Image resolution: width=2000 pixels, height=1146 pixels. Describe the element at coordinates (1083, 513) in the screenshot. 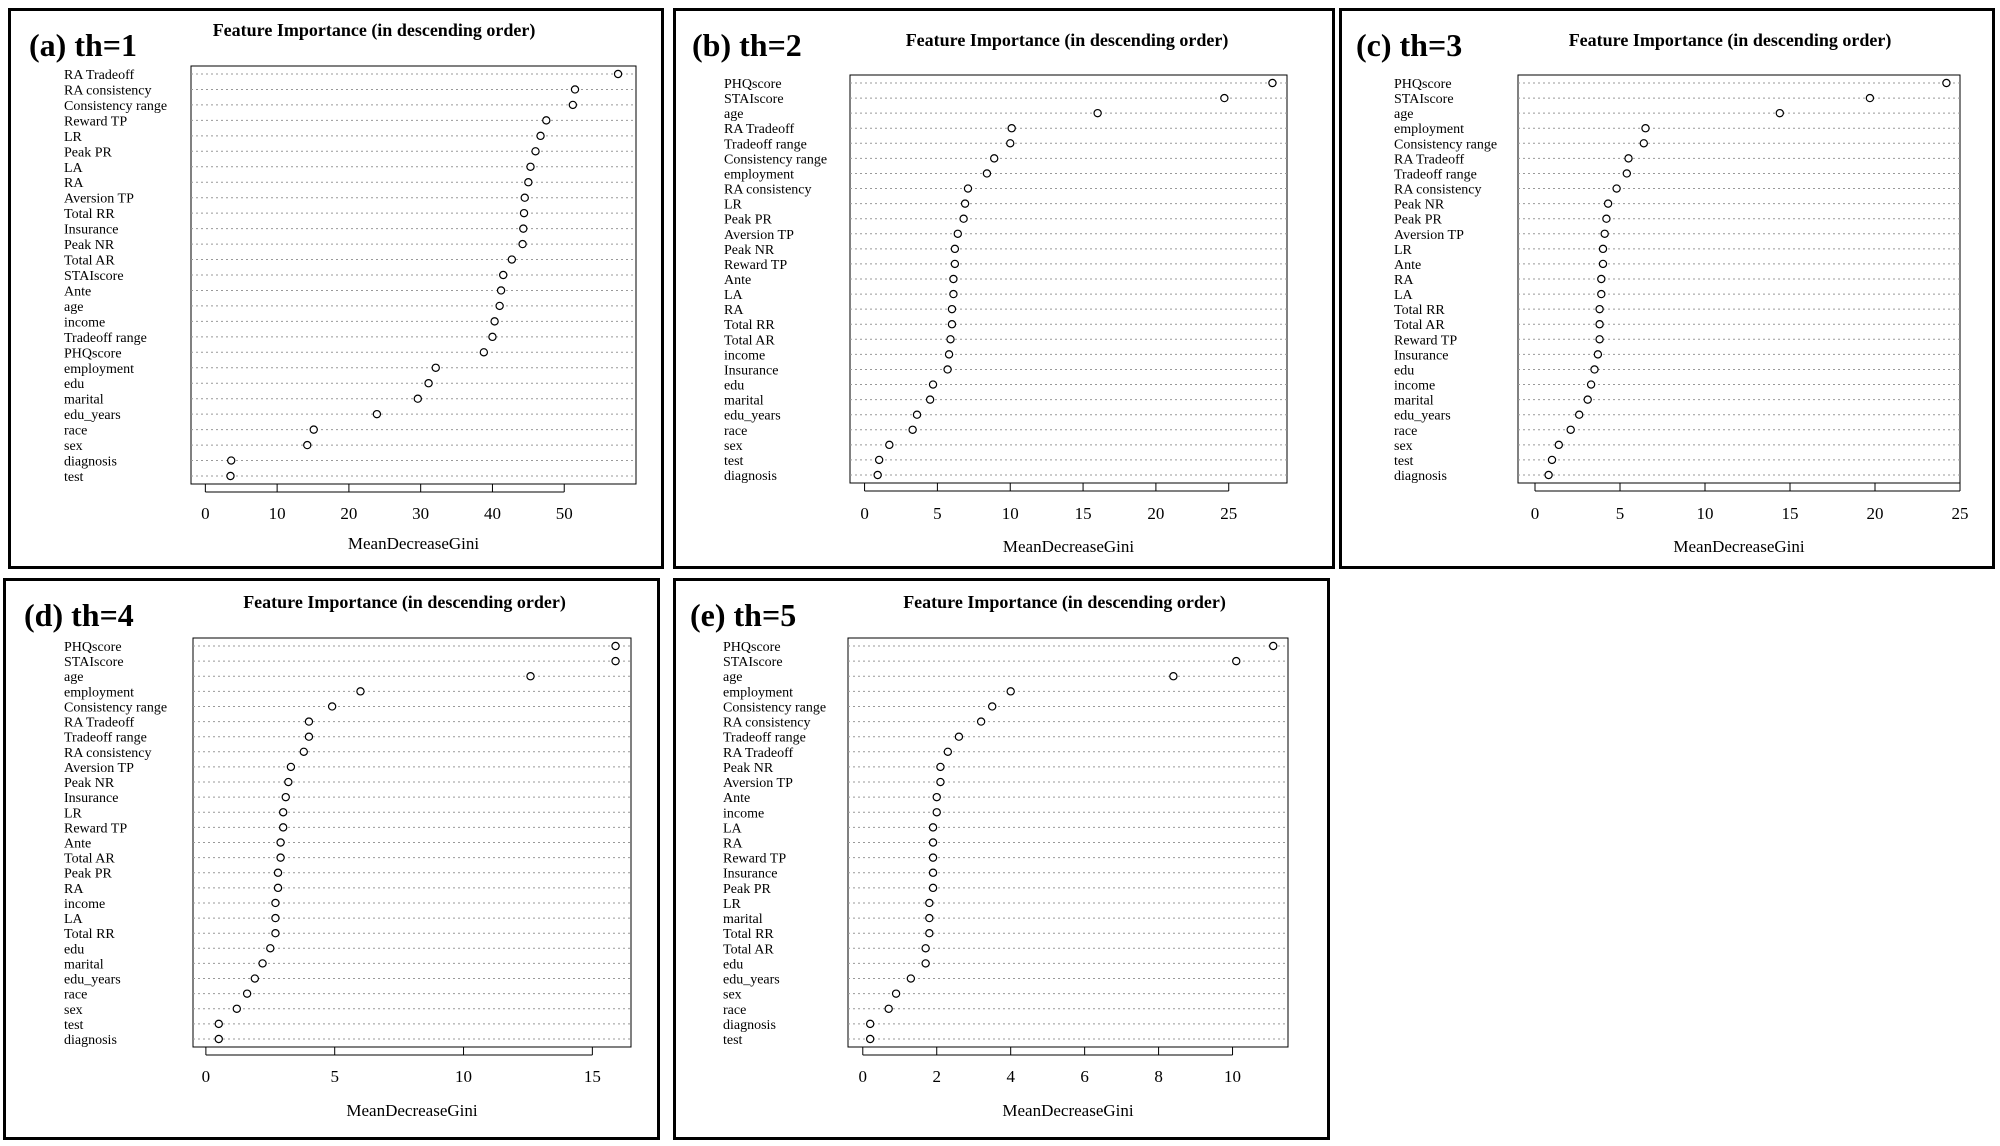

I see `x-tick-label: 15` at that location.